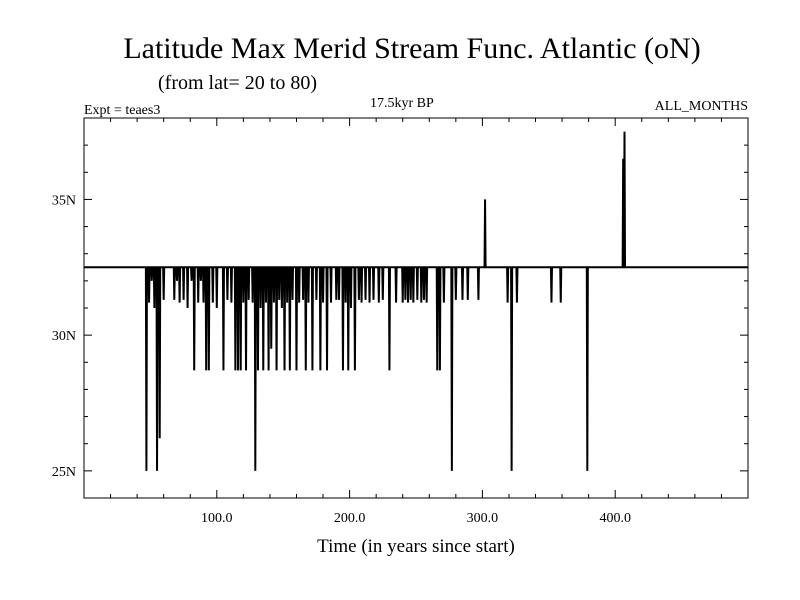 Image resolution: width=800 pixels, height=600 pixels. I want to click on chart-subtitle: (from lat= 20 to 80), so click(237, 83).